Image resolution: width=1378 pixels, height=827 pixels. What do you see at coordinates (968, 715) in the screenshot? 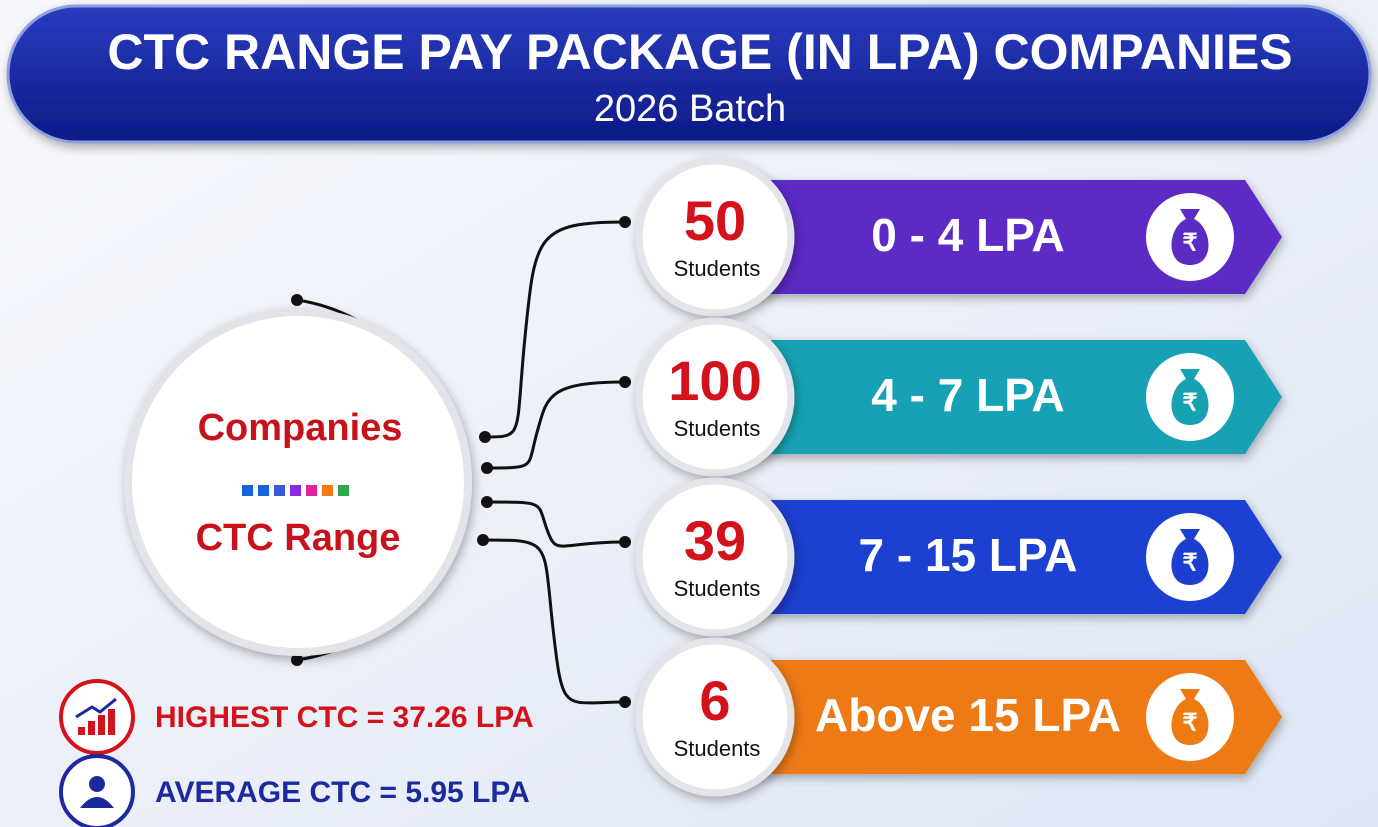
I see `range-label: Above 15 LPA` at bounding box center [968, 715].